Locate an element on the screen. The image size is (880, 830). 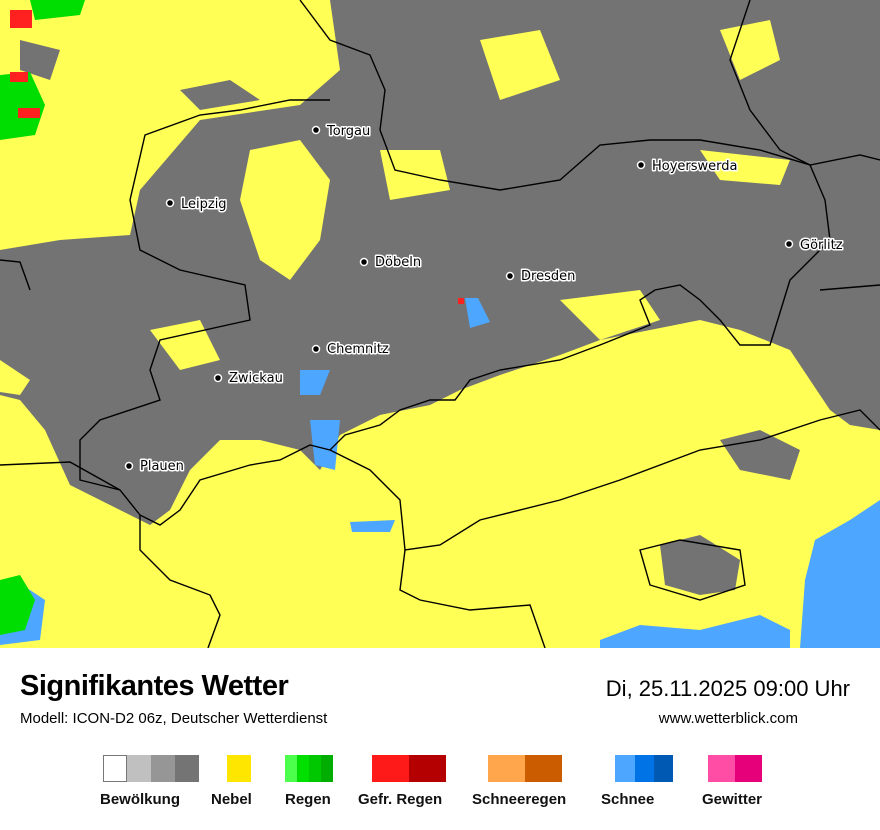
svg-text: Torgau is located at coordinates (348, 131).